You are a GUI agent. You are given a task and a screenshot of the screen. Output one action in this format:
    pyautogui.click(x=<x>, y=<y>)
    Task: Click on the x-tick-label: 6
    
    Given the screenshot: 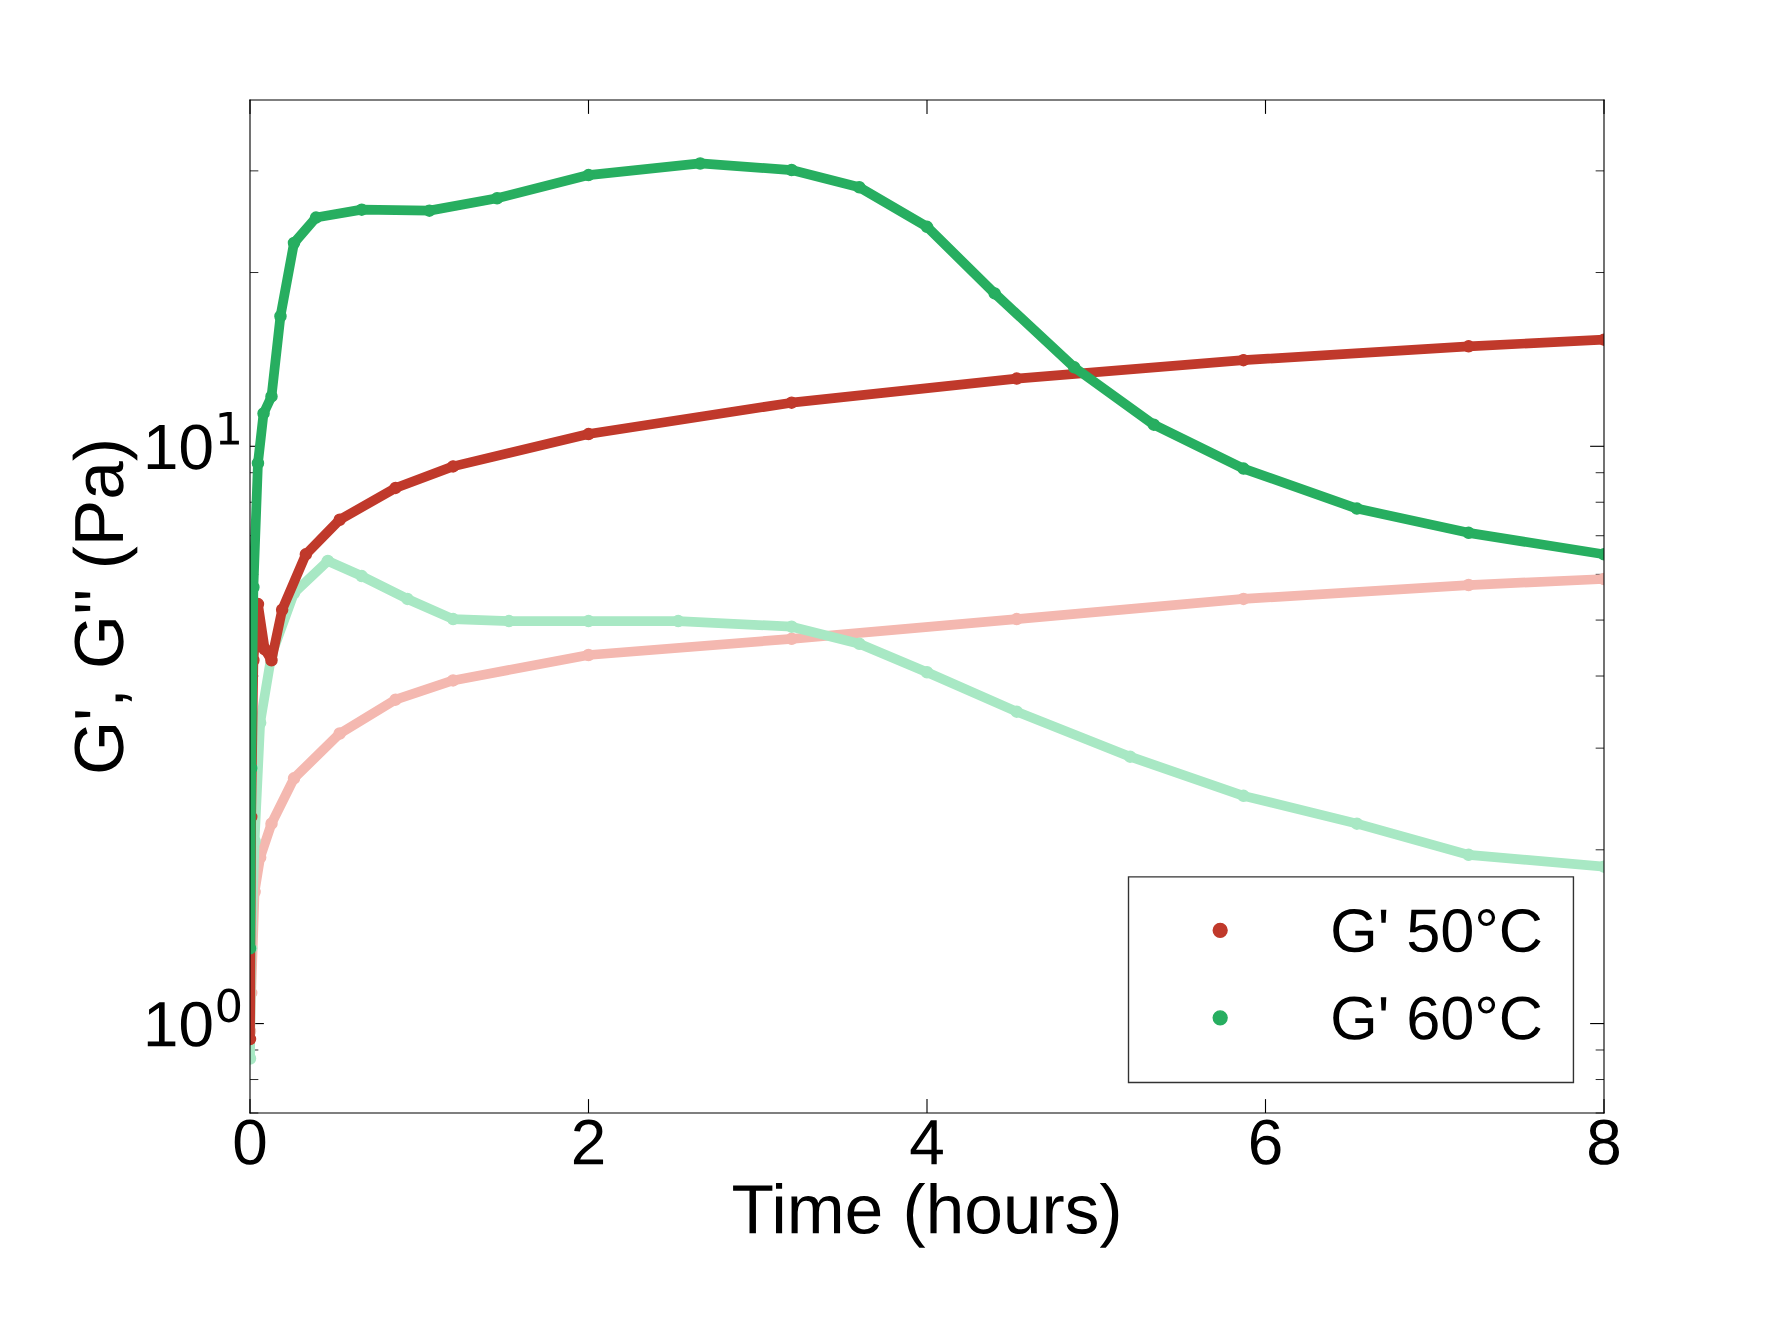 What is the action you would take?
    pyautogui.click(x=1265, y=1142)
    